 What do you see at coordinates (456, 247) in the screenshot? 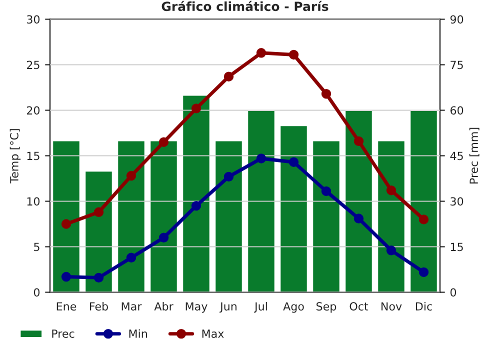
I see `y2-tick-label: 15` at bounding box center [456, 247].